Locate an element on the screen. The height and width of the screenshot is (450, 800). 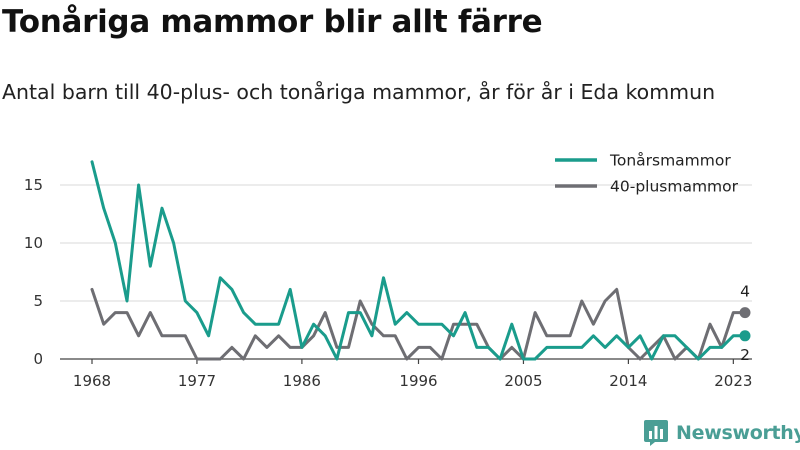
x-tick-label: 1986 is located at coordinates (302, 381).